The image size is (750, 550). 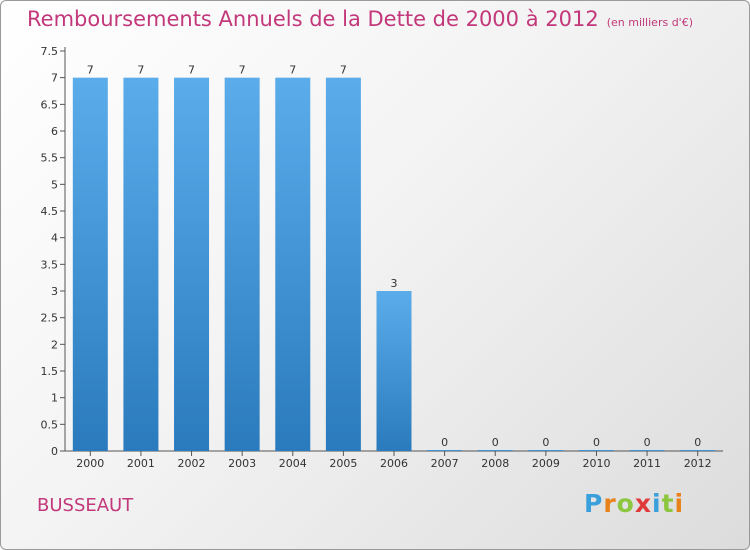 What do you see at coordinates (643, 503) in the screenshot?
I see `logo-letter: x` at bounding box center [643, 503].